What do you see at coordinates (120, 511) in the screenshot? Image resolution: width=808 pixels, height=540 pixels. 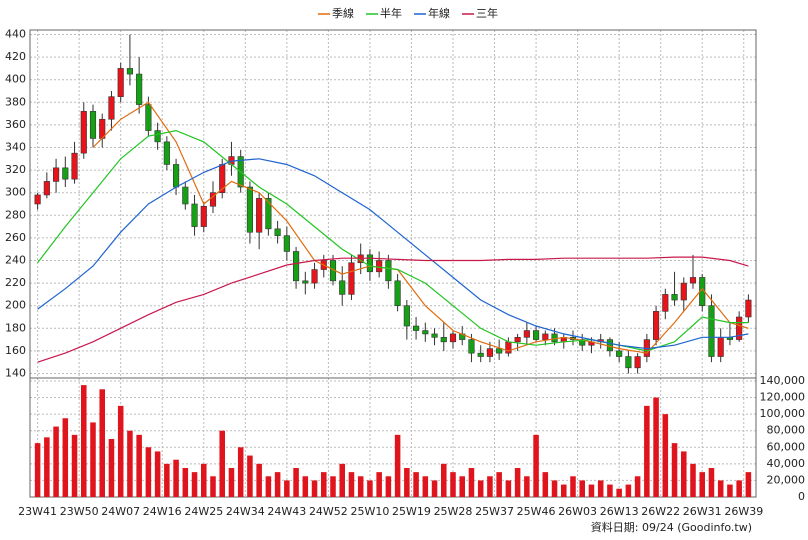 I see `x-tick-label: 24W07` at bounding box center [120, 511].